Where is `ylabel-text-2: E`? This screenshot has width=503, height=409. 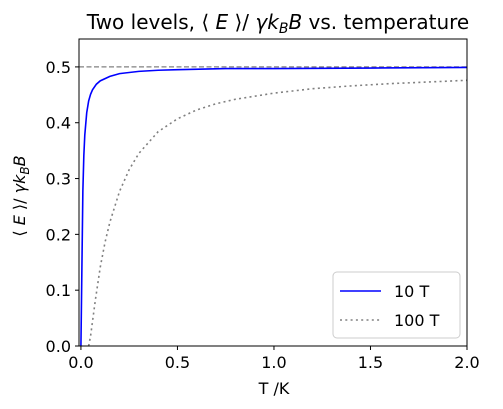
ylabel-text-2: E is located at coordinates (19, 219).